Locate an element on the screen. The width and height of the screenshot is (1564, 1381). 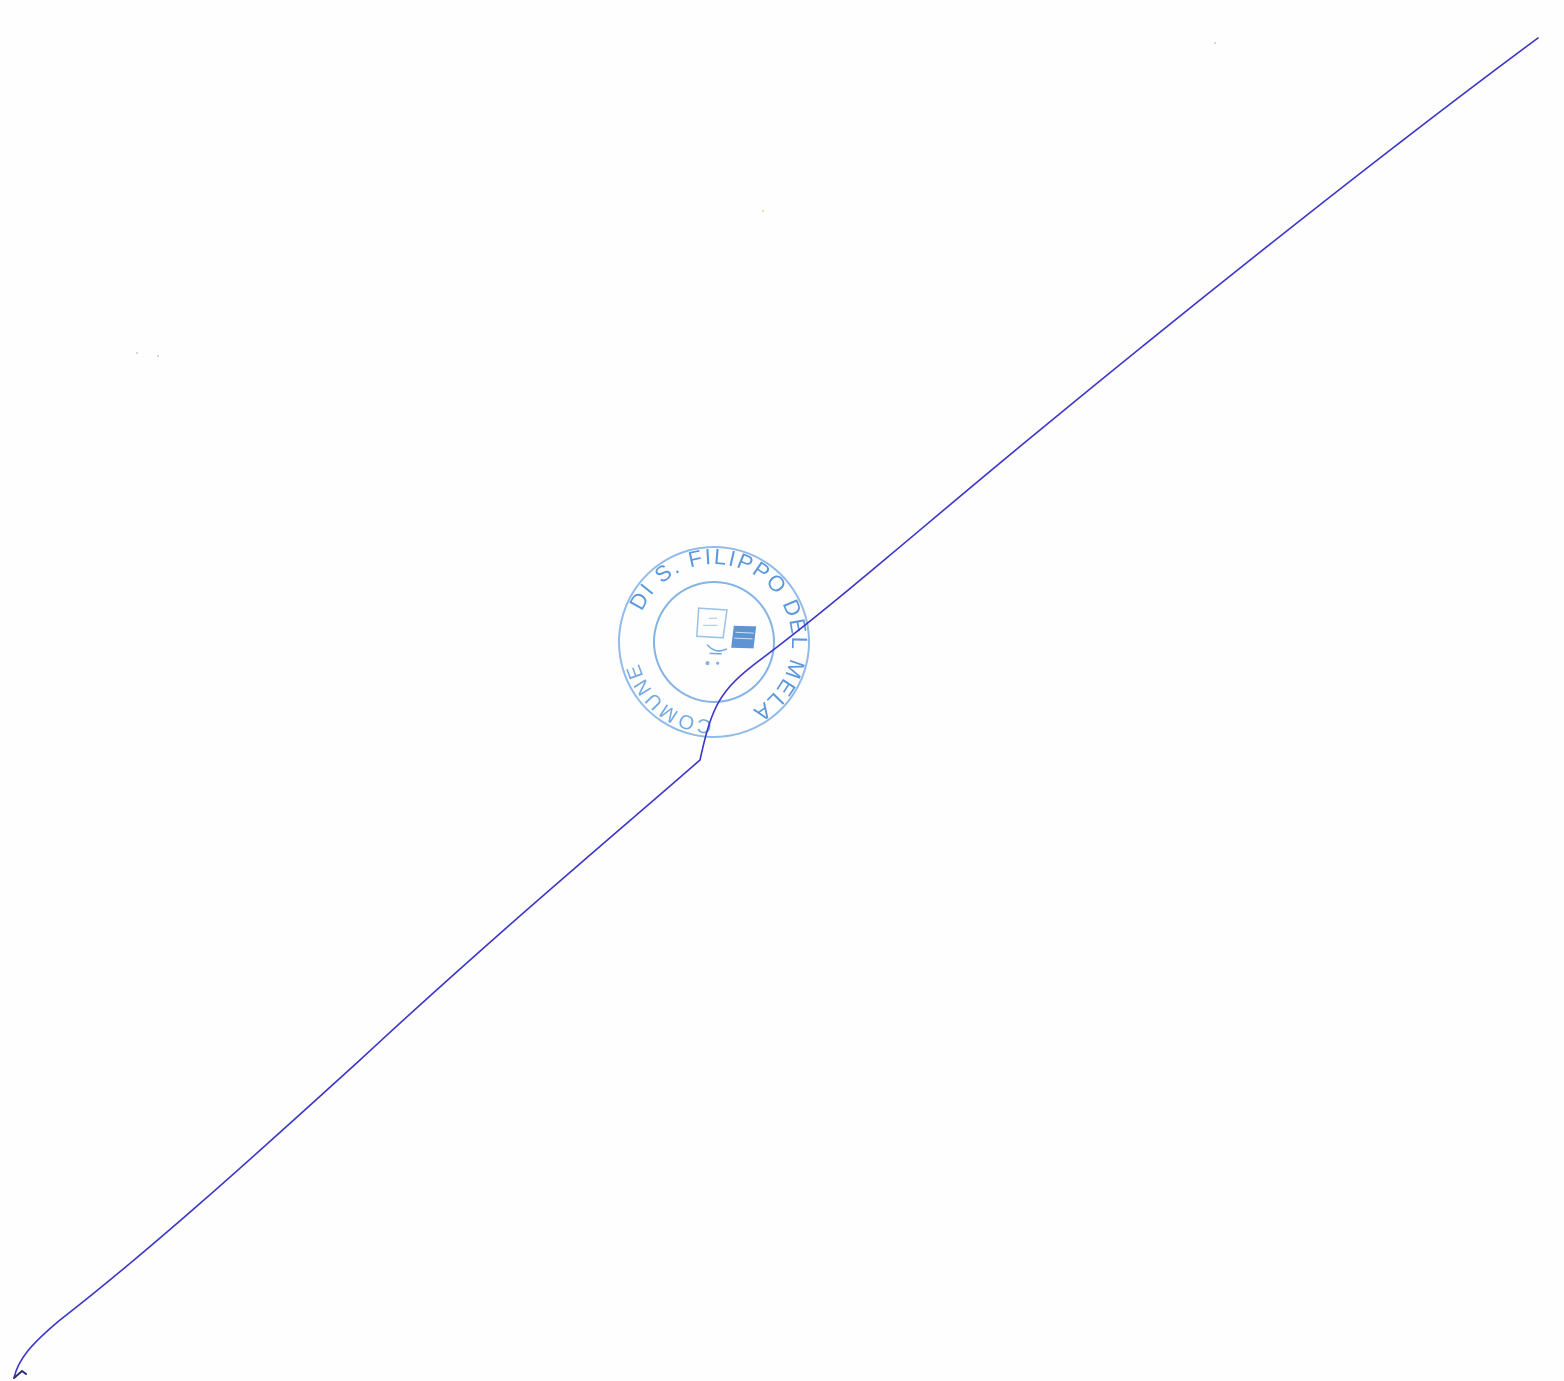
stamp-lettering-bottom: COMUNE is located at coordinates (667, 697).